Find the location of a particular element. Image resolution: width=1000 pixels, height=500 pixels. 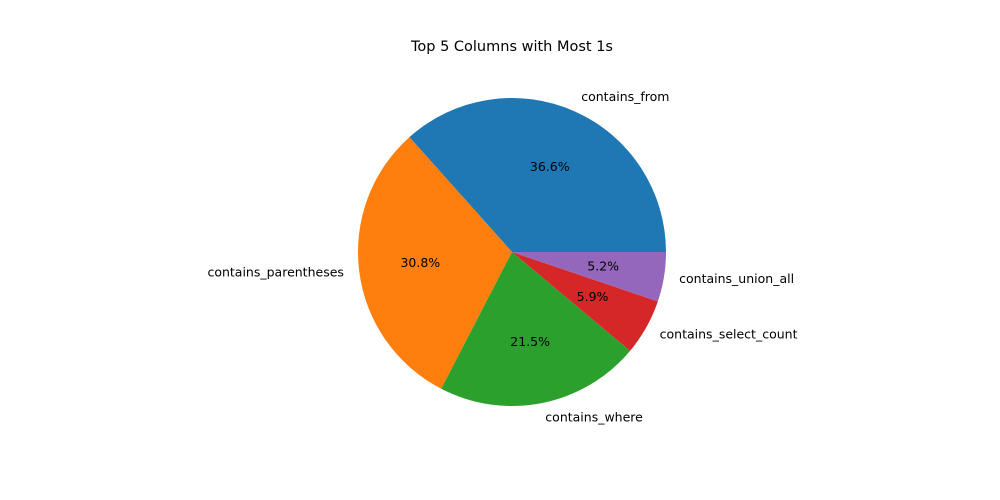

slice-label-contains-parentheses: contains_parentheses is located at coordinates (275, 272).